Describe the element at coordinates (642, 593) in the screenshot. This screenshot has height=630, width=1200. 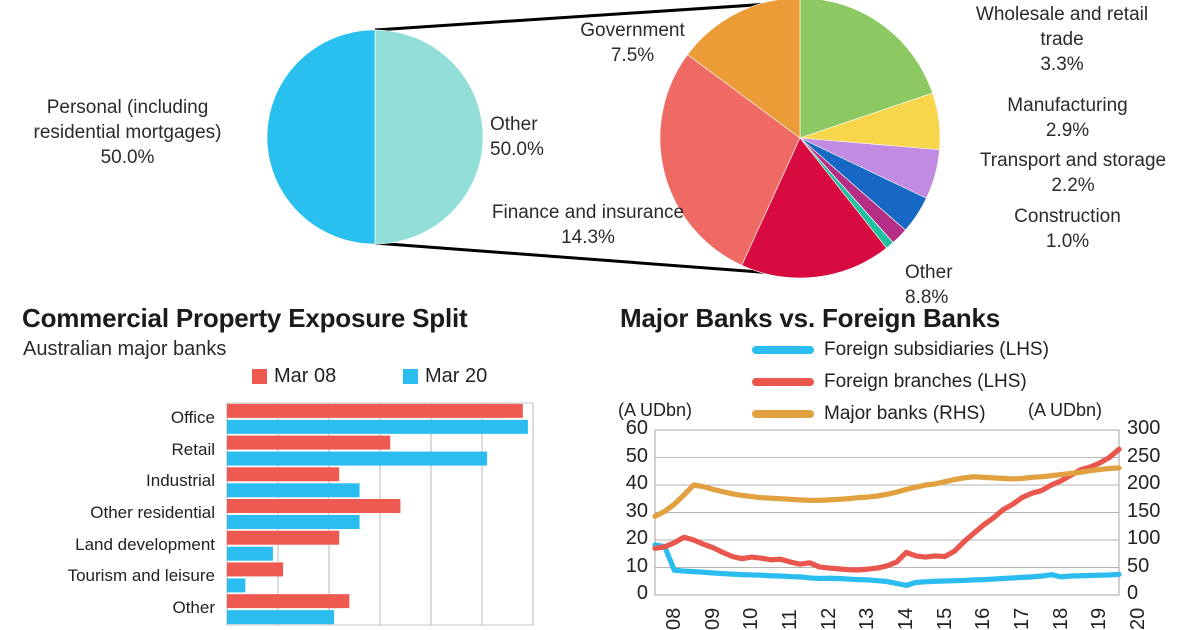
I see `line-ytick-0: 0` at that location.